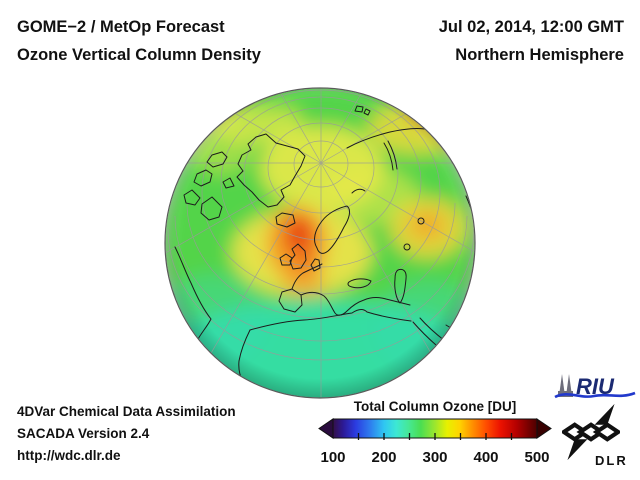 Image resolution: width=640 pixels, height=480 pixels. What do you see at coordinates (544, 428) in the screenshot?
I see `colorbar-right-arrow` at bounding box center [544, 428].